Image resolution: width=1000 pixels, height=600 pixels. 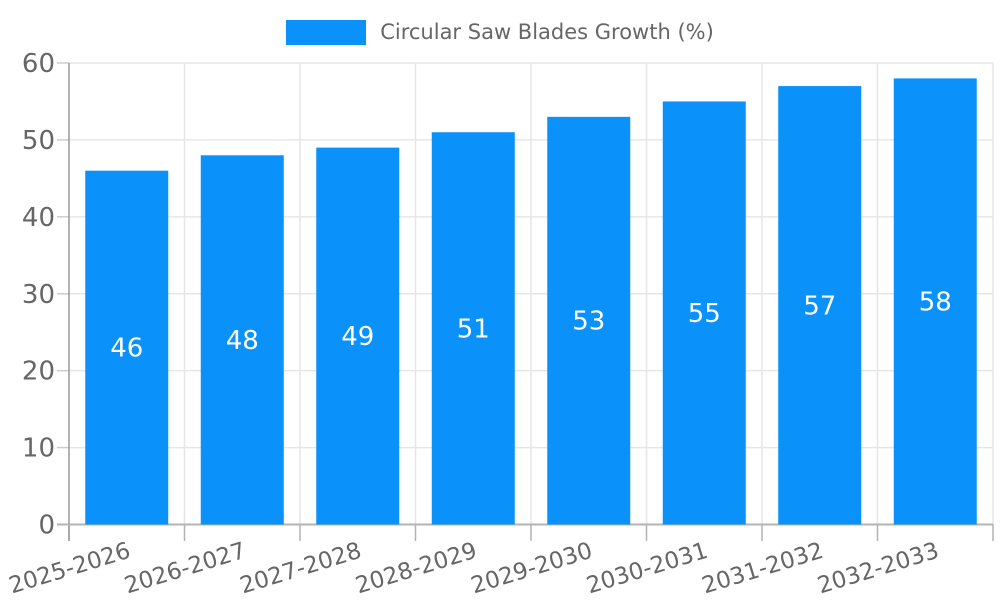 I want to click on bar-2027-2028, so click(x=358, y=336).